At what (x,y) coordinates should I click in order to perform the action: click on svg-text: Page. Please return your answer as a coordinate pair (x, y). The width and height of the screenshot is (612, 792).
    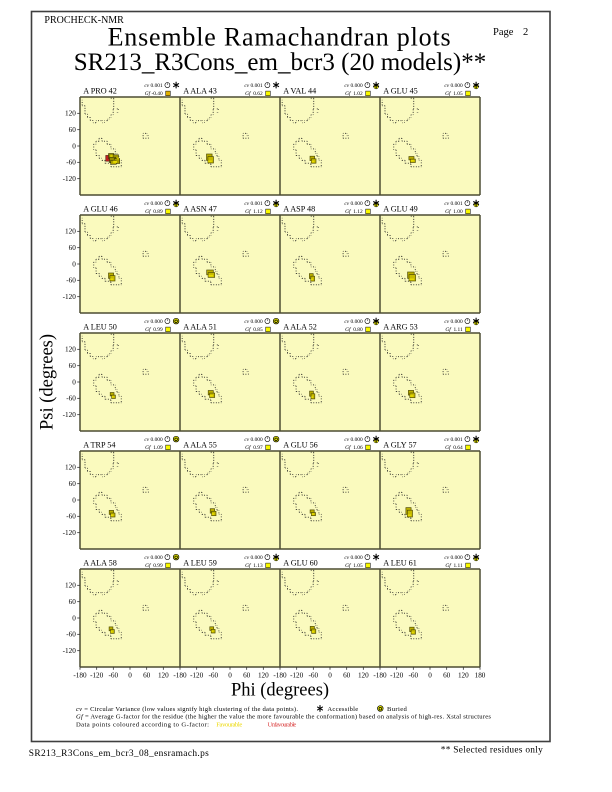
    Looking at the image, I should click on (503, 32).